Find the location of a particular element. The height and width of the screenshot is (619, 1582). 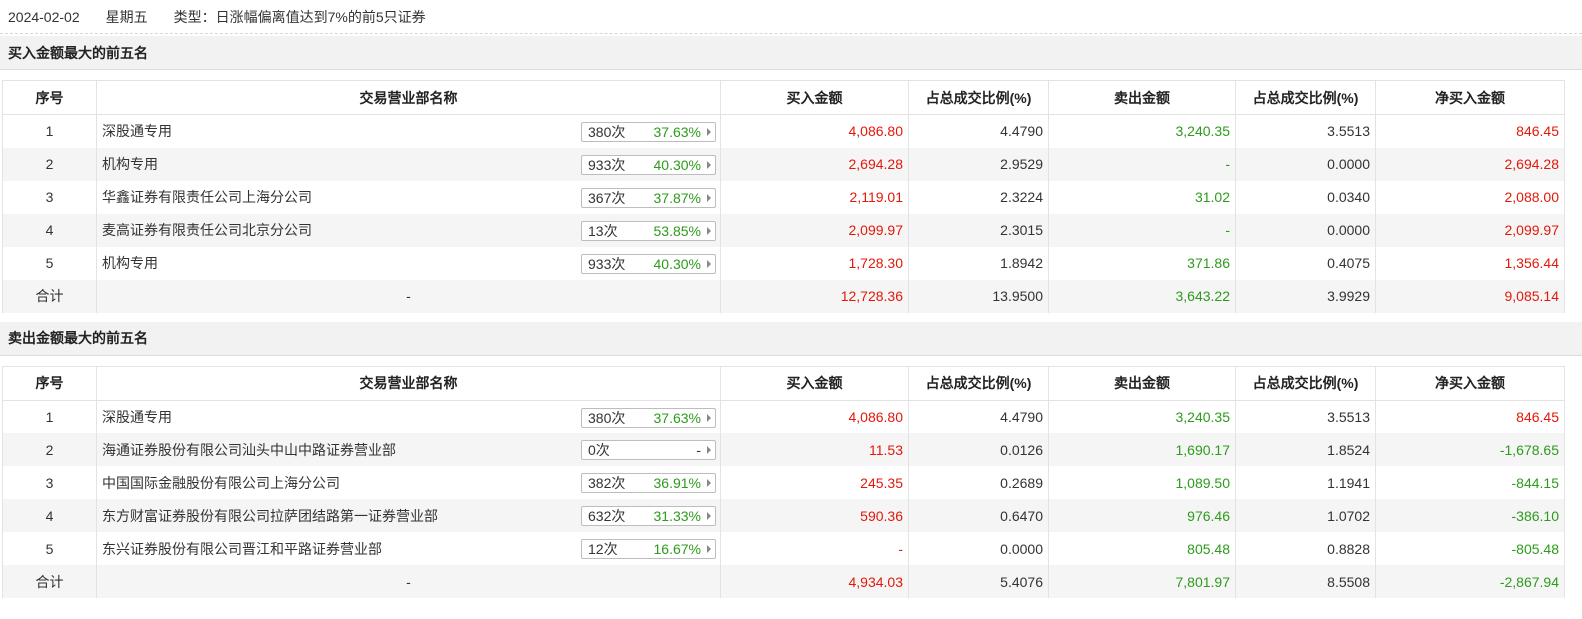

buy-amount: - is located at coordinates (814, 548).